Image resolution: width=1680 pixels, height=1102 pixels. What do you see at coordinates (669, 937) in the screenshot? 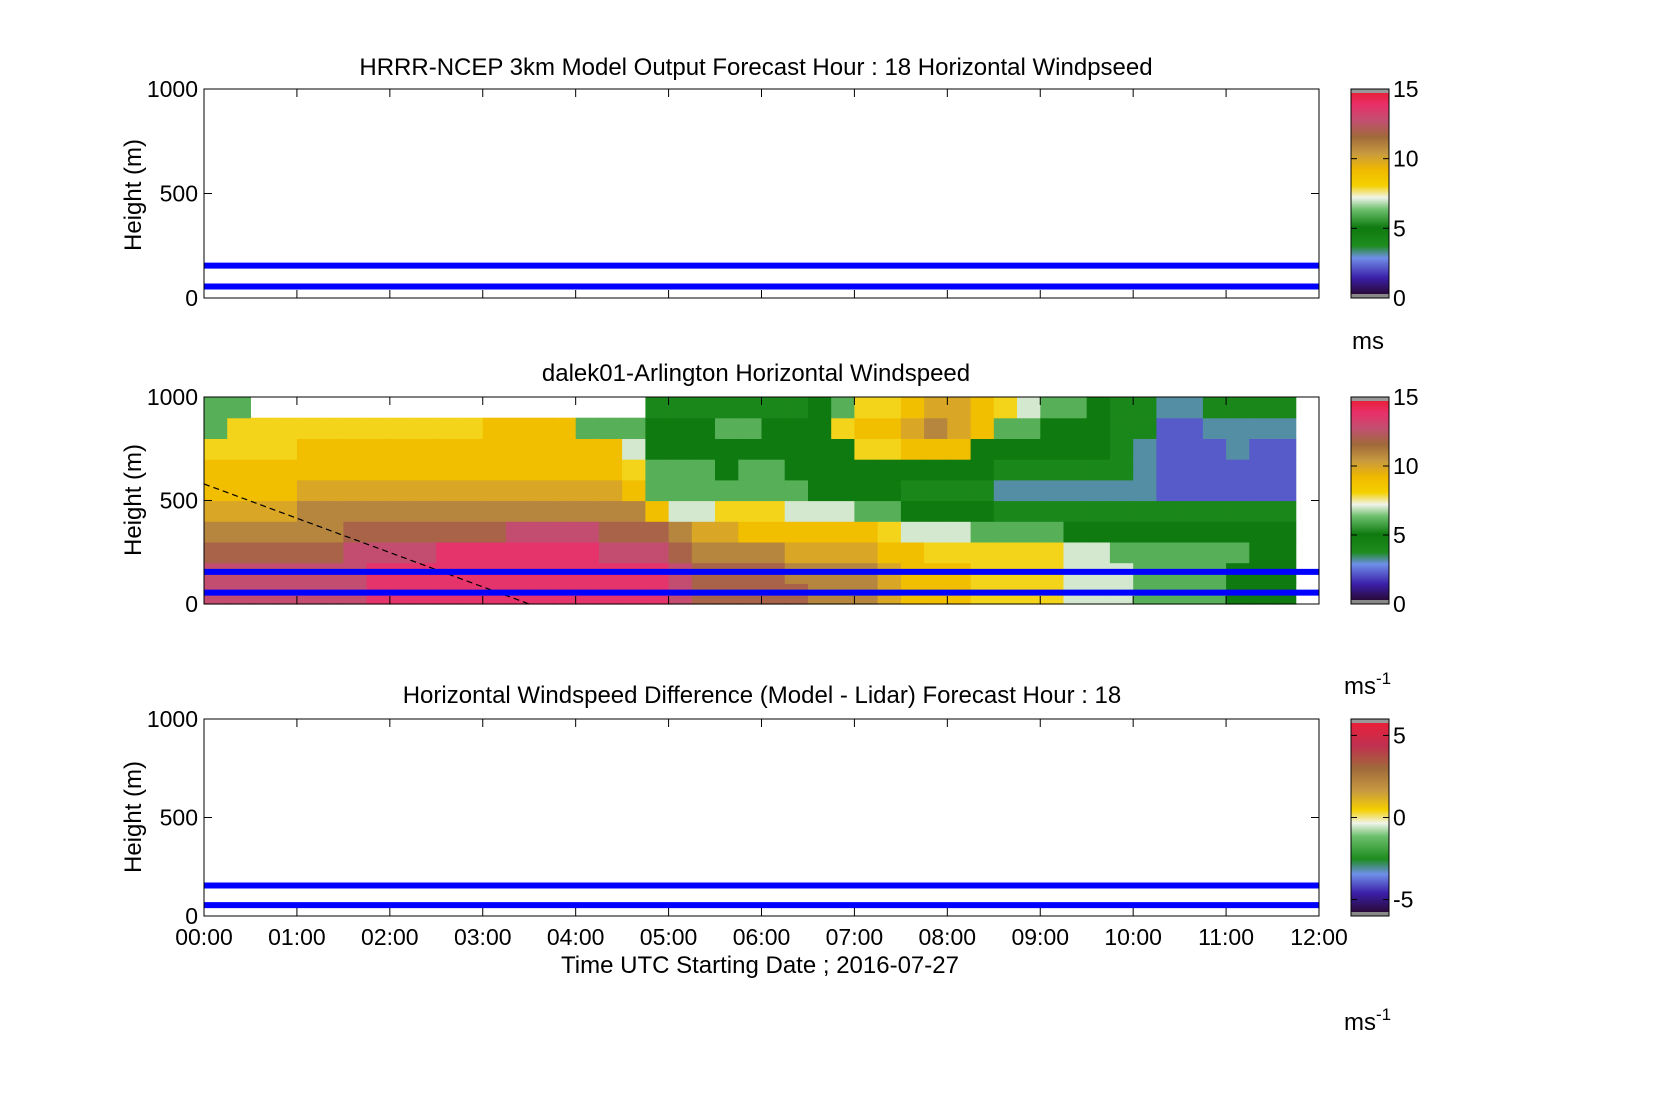
I see `x-tick-label: 05:00` at bounding box center [669, 937].